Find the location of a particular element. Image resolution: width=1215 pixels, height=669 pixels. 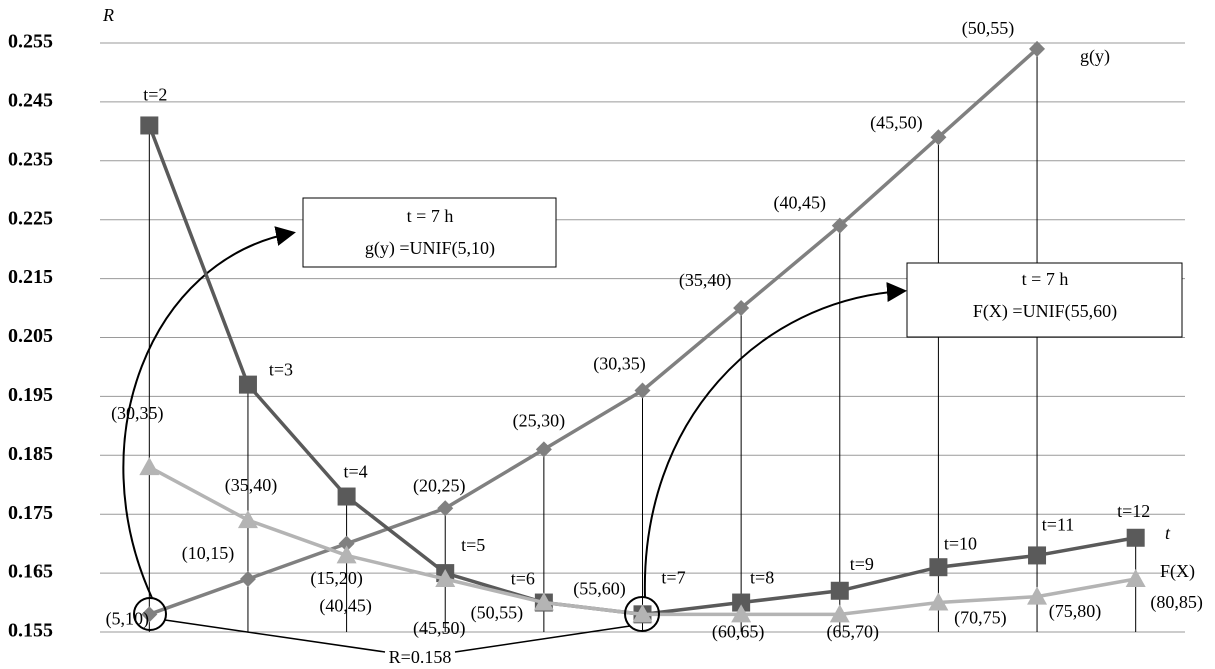

y-tick-label: 0.235 is located at coordinates (30, 159).